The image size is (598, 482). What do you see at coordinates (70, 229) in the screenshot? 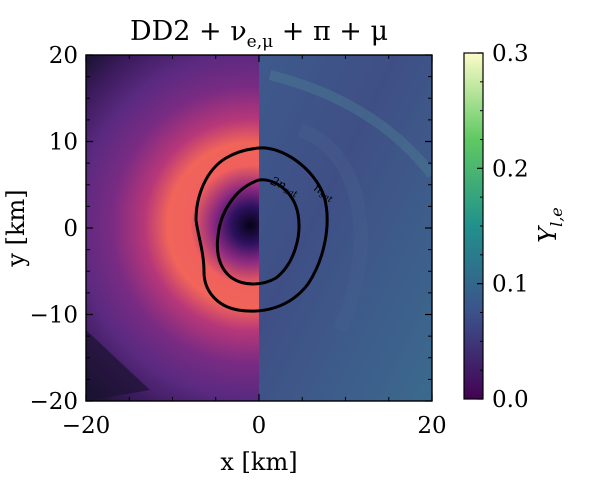
I see `y-tick-label: 0` at bounding box center [70, 229].